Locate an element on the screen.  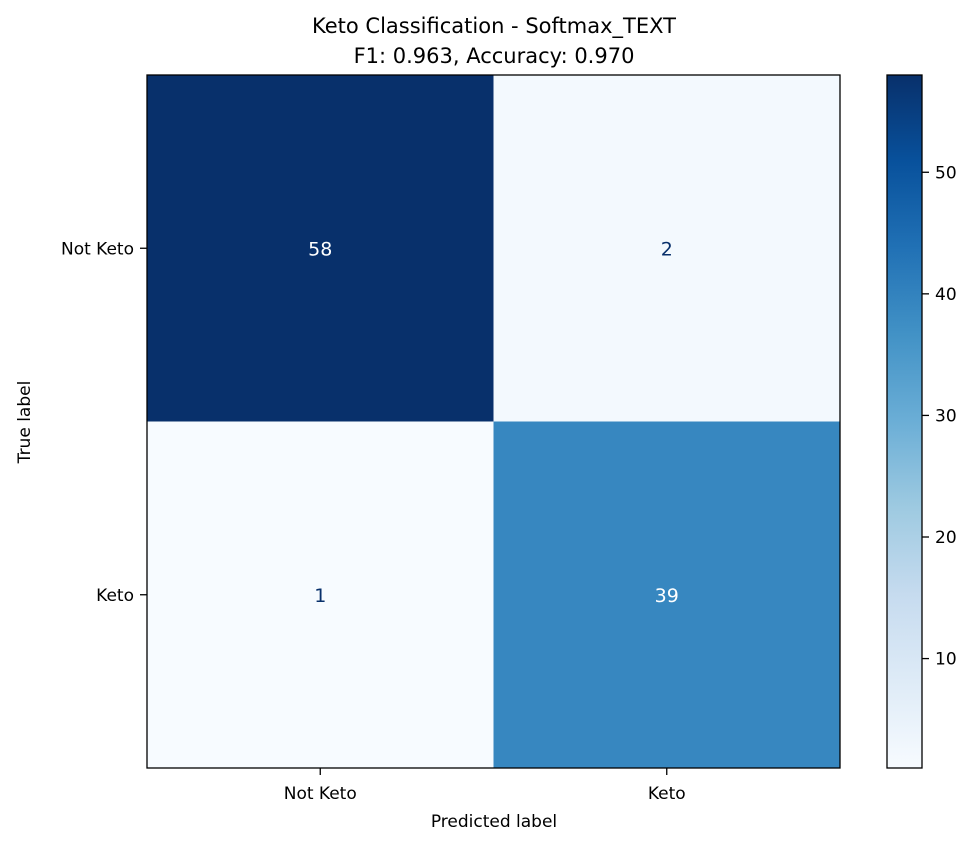
cell-value-label: 39 is located at coordinates (667, 596).